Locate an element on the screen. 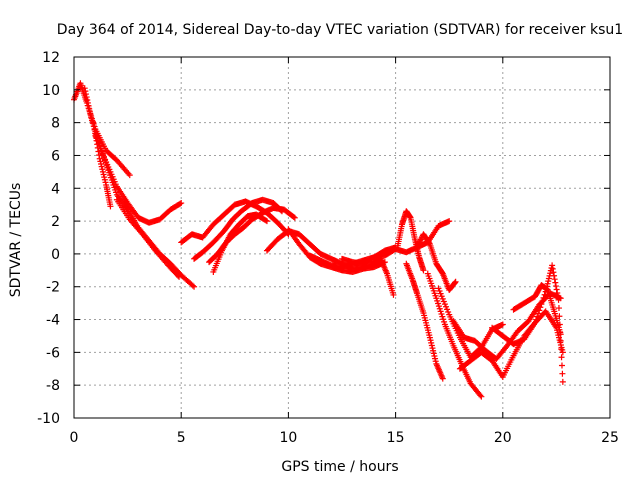 The width and height of the screenshot is (640, 480). y-tick-label: 4 is located at coordinates (55, 189).